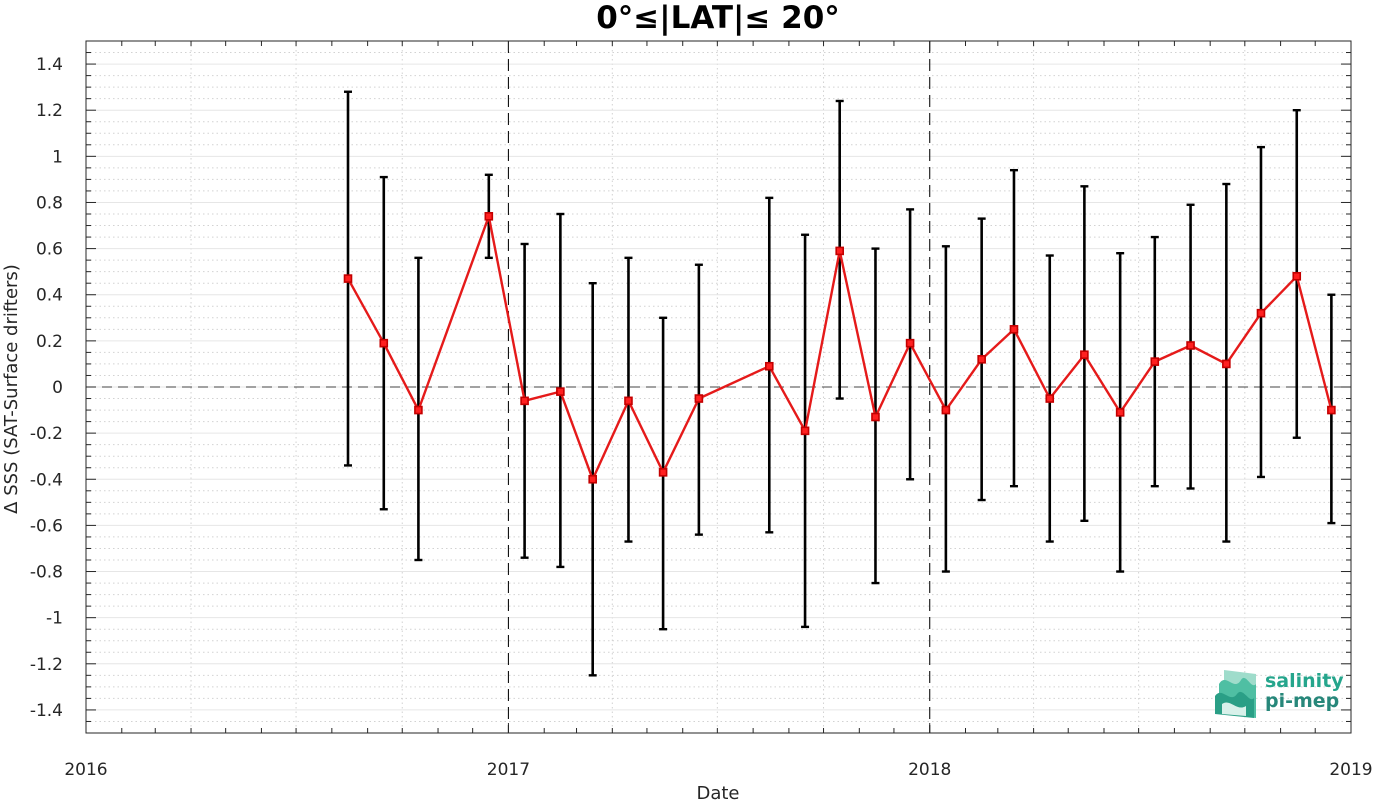 The height and width of the screenshot is (801, 1375). I want to click on y-tick-label: -1.2, so click(46, 665).